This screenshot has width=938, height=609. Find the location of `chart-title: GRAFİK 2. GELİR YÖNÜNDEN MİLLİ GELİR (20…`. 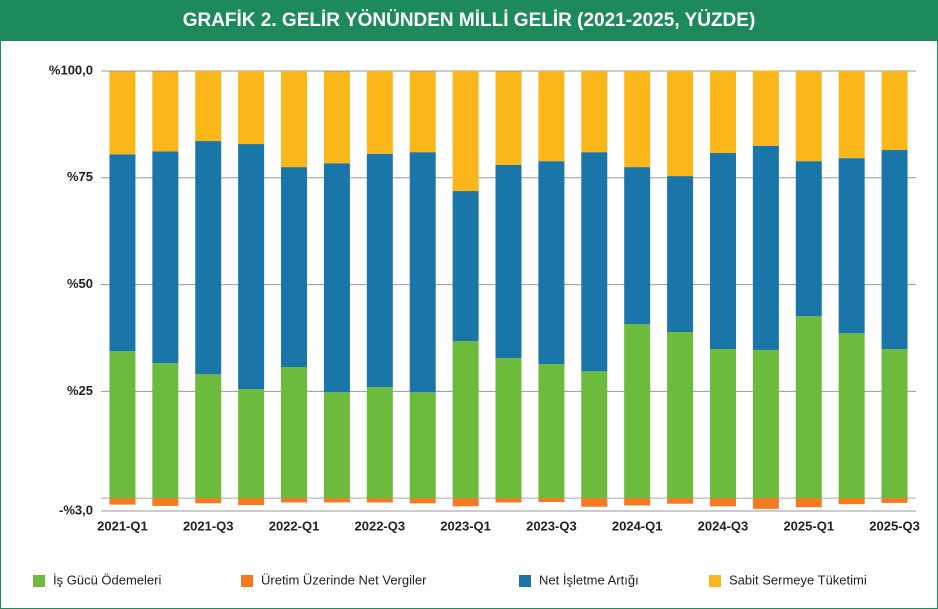

chart-title: GRAFİK 2. GELİR YÖNÜNDEN MİLLİ GELİR (20… is located at coordinates (469, 21).